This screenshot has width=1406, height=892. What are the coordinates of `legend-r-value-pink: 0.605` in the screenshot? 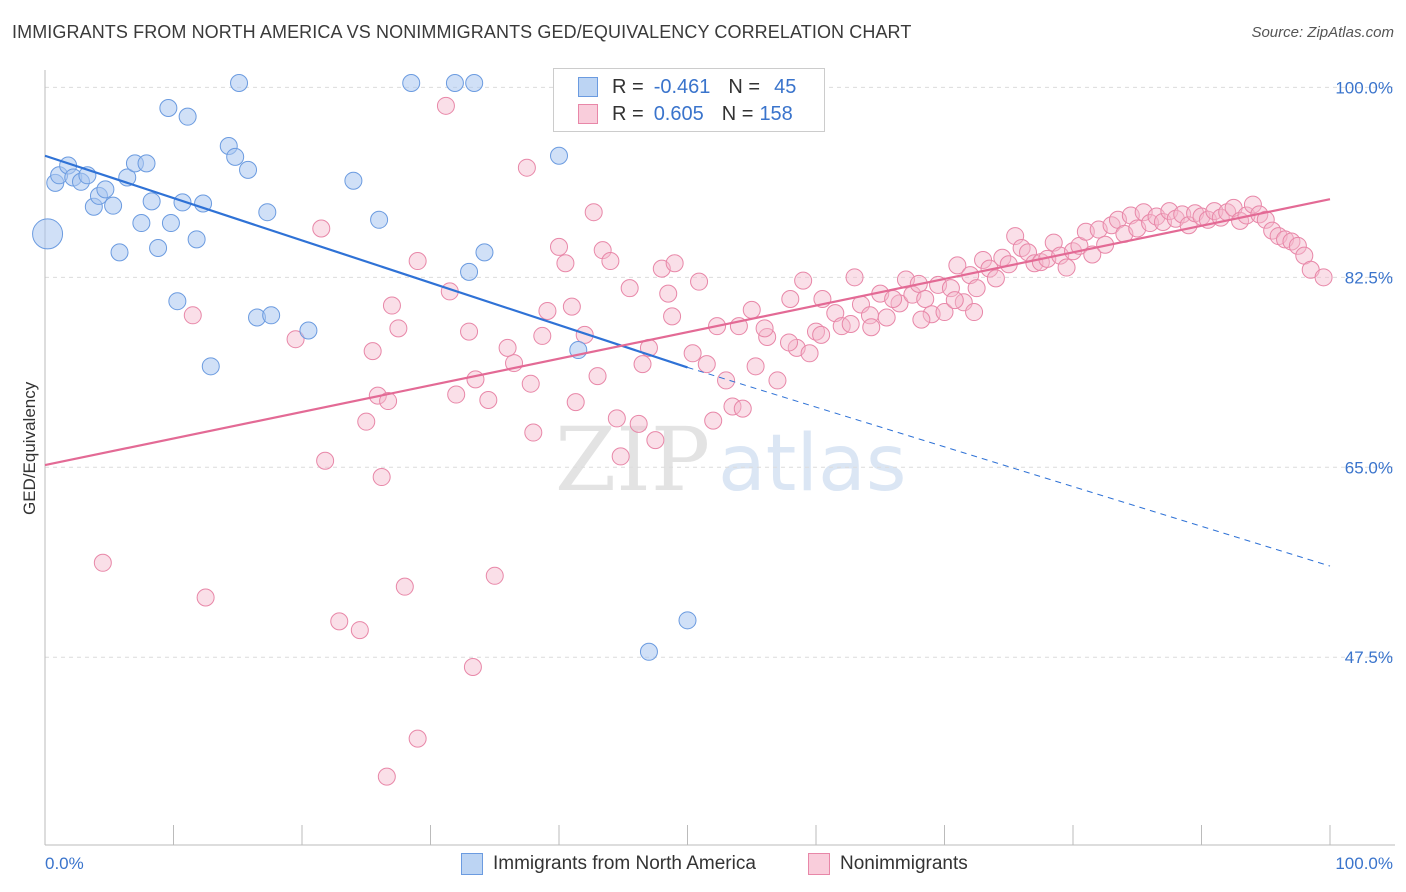 It's located at (678, 113).